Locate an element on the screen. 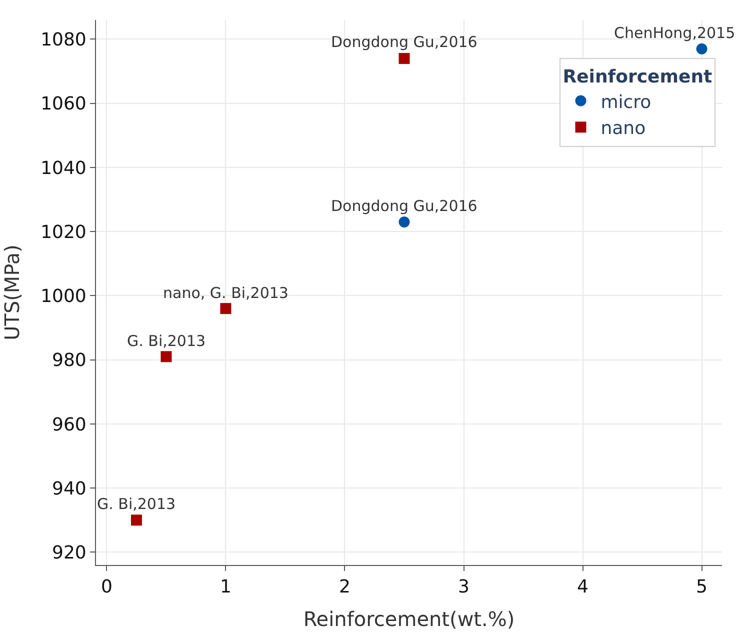  x-tick-label: 3 is located at coordinates (464, 587).